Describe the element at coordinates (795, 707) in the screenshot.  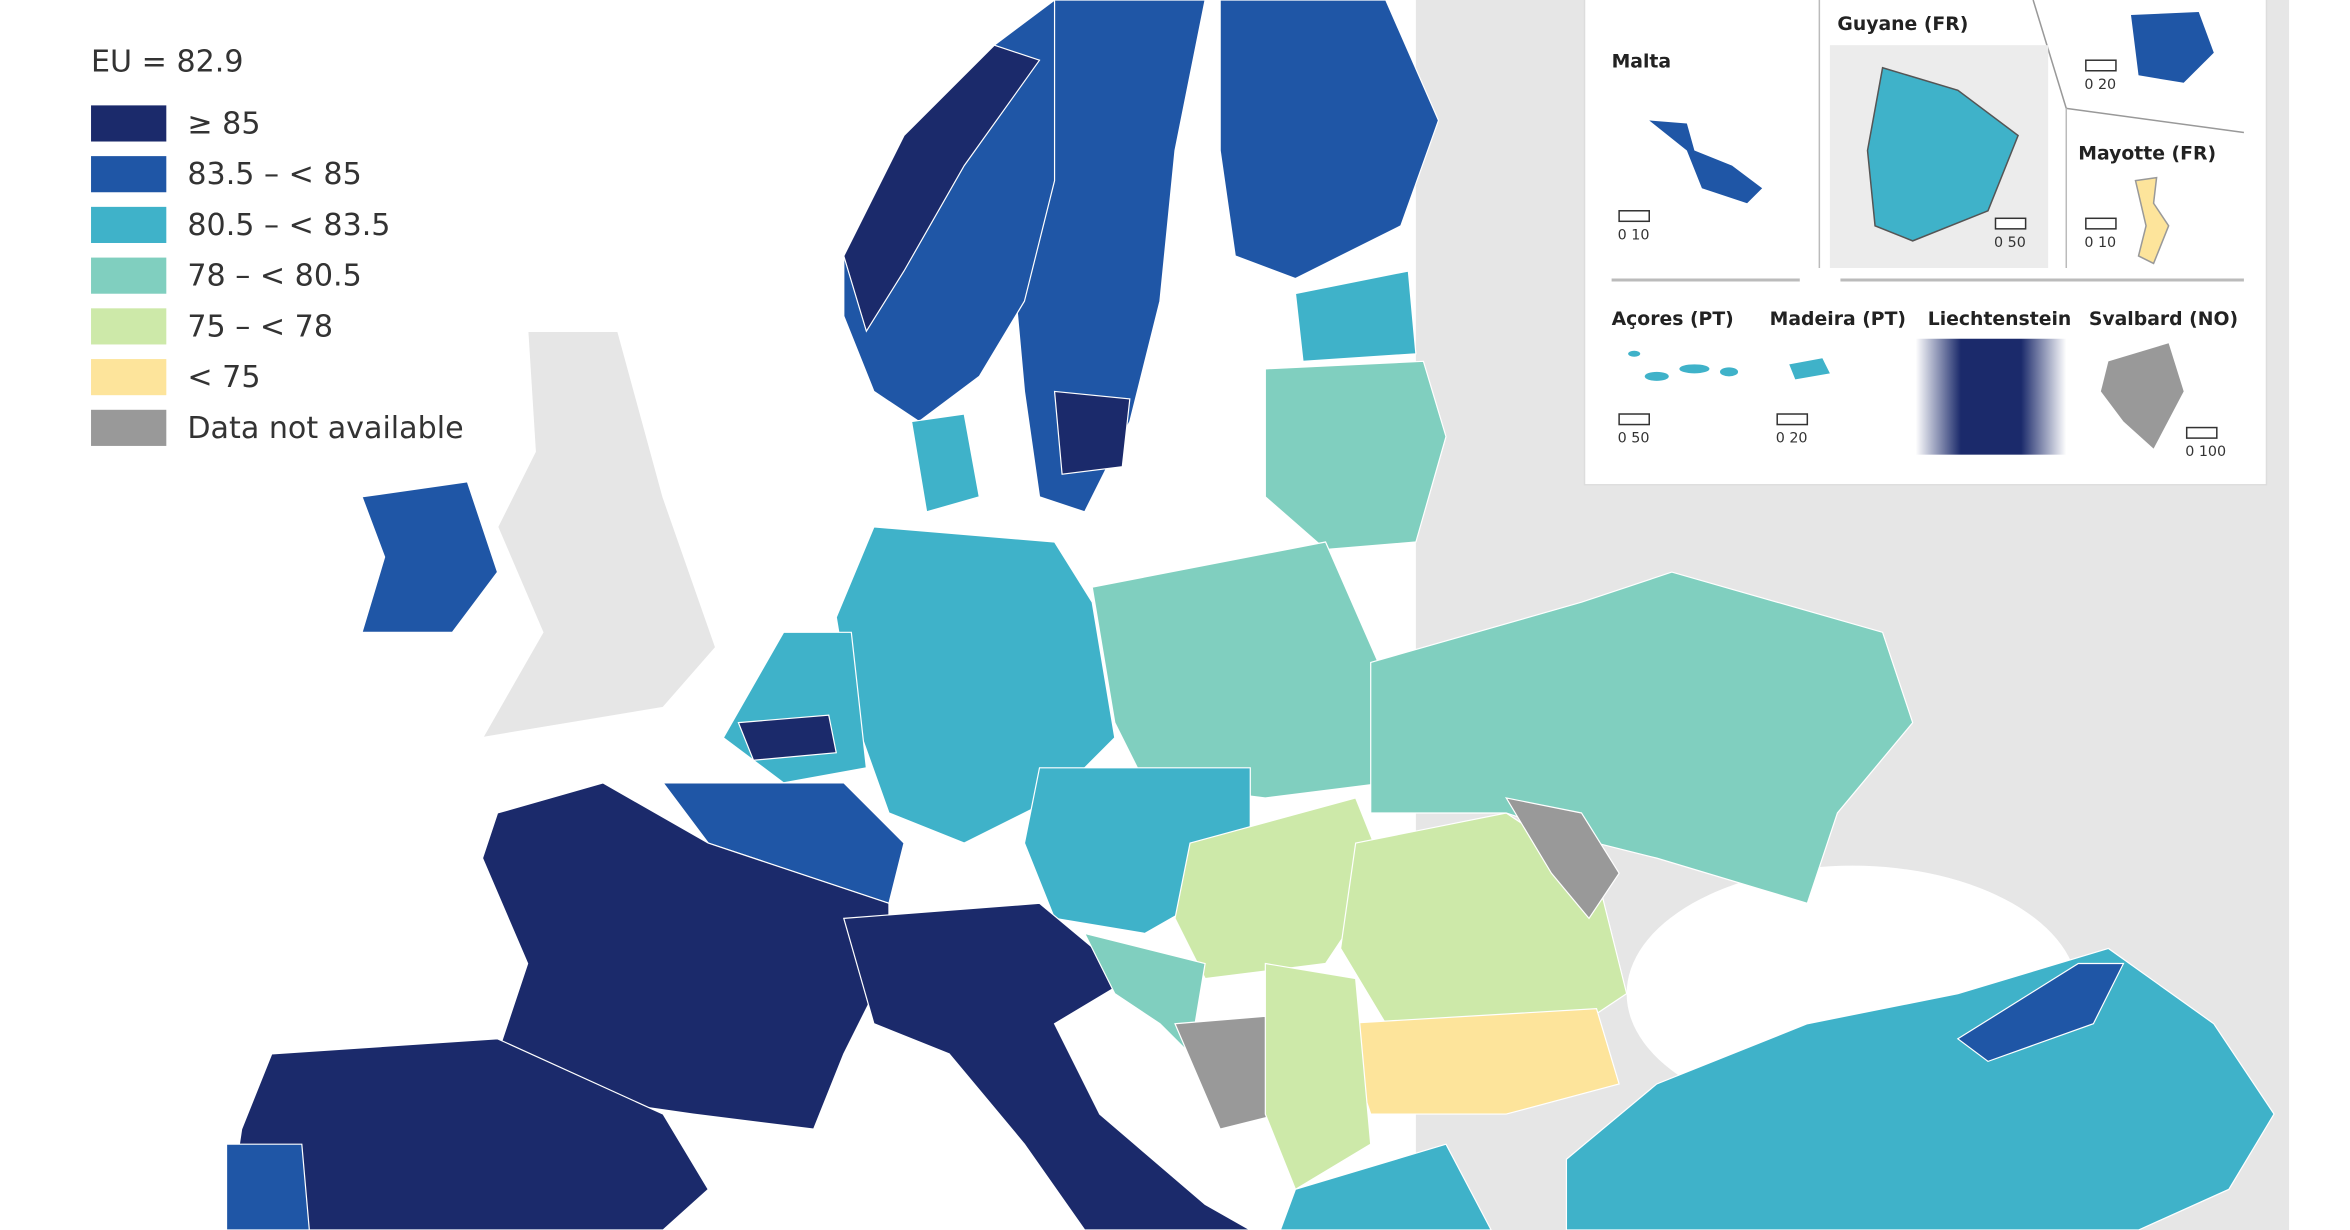
I see `benelux` at that location.